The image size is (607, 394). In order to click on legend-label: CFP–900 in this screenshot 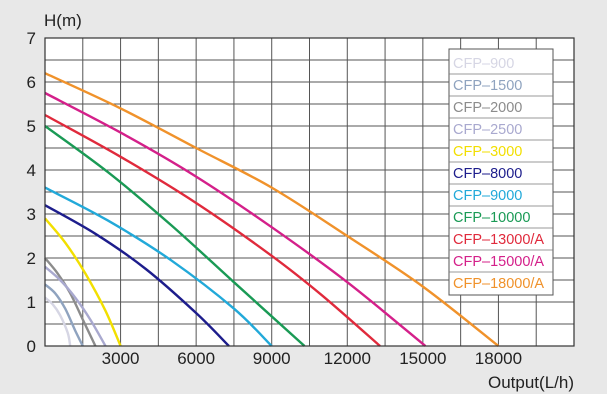, I will do `click(483, 64)`.